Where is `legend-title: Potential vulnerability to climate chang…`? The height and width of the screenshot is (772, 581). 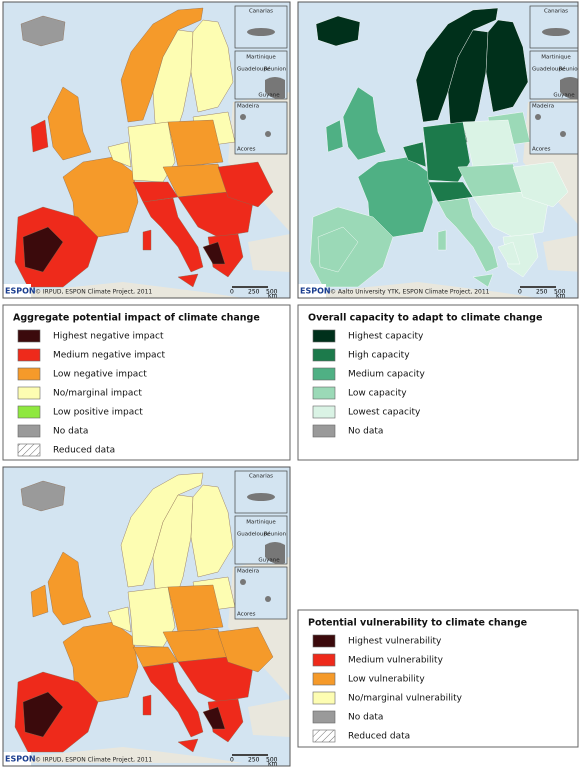 legend-title: Potential vulnerability to climate chang… is located at coordinates (417, 623).